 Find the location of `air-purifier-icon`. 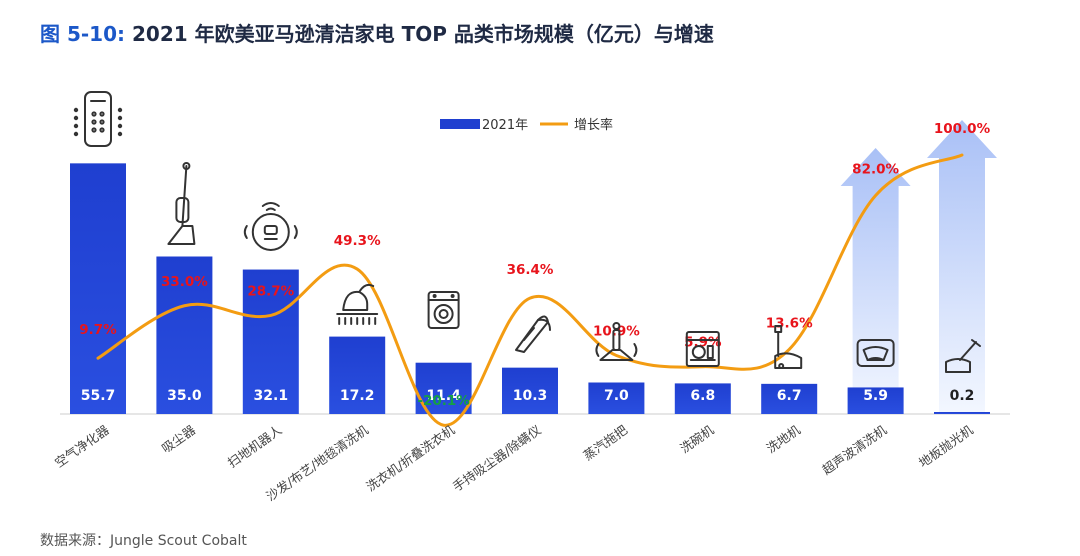

air-purifier-icon is located at coordinates (98, 119).